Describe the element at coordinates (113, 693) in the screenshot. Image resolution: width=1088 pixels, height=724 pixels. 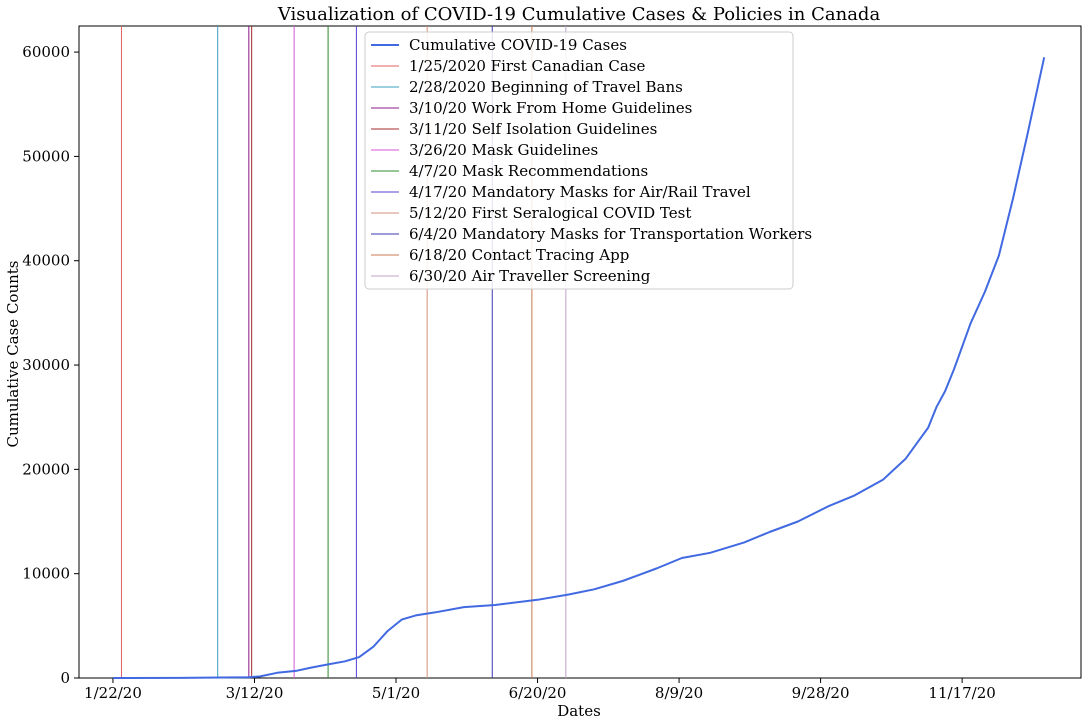
I see `x-tick-label: 1/22/20` at that location.